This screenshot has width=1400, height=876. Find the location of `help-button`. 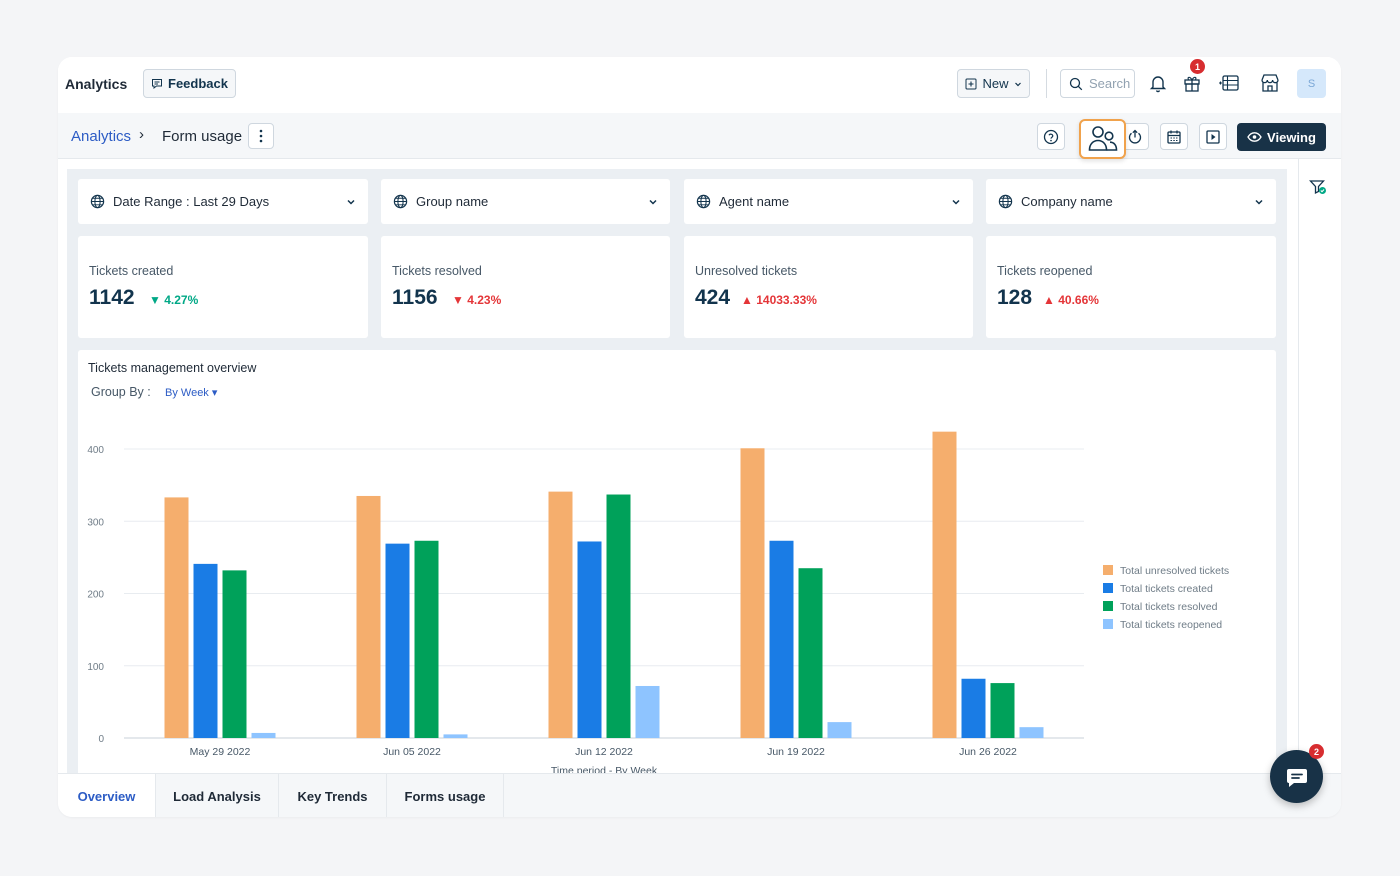

help-button is located at coordinates (1051, 136).